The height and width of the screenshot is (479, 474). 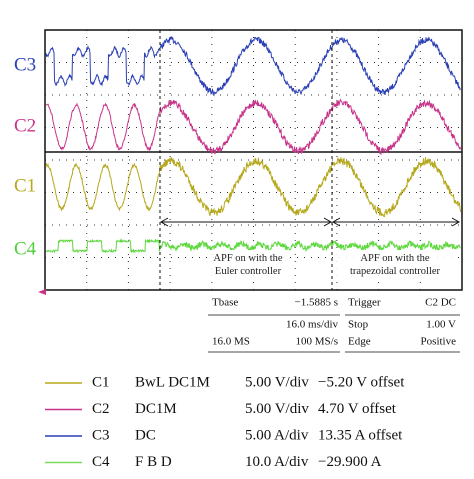 I want to click on legend-channel: C4, so click(x=101, y=462).